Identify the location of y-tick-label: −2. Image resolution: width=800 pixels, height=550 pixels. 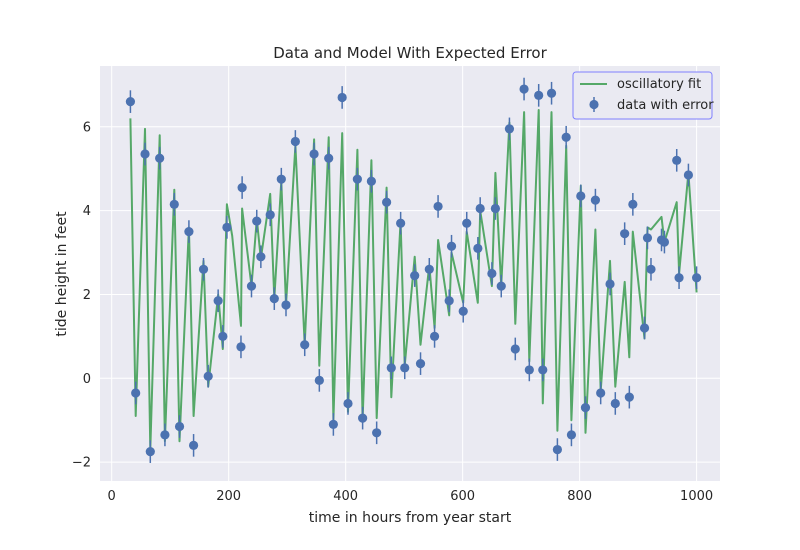
(81, 463).